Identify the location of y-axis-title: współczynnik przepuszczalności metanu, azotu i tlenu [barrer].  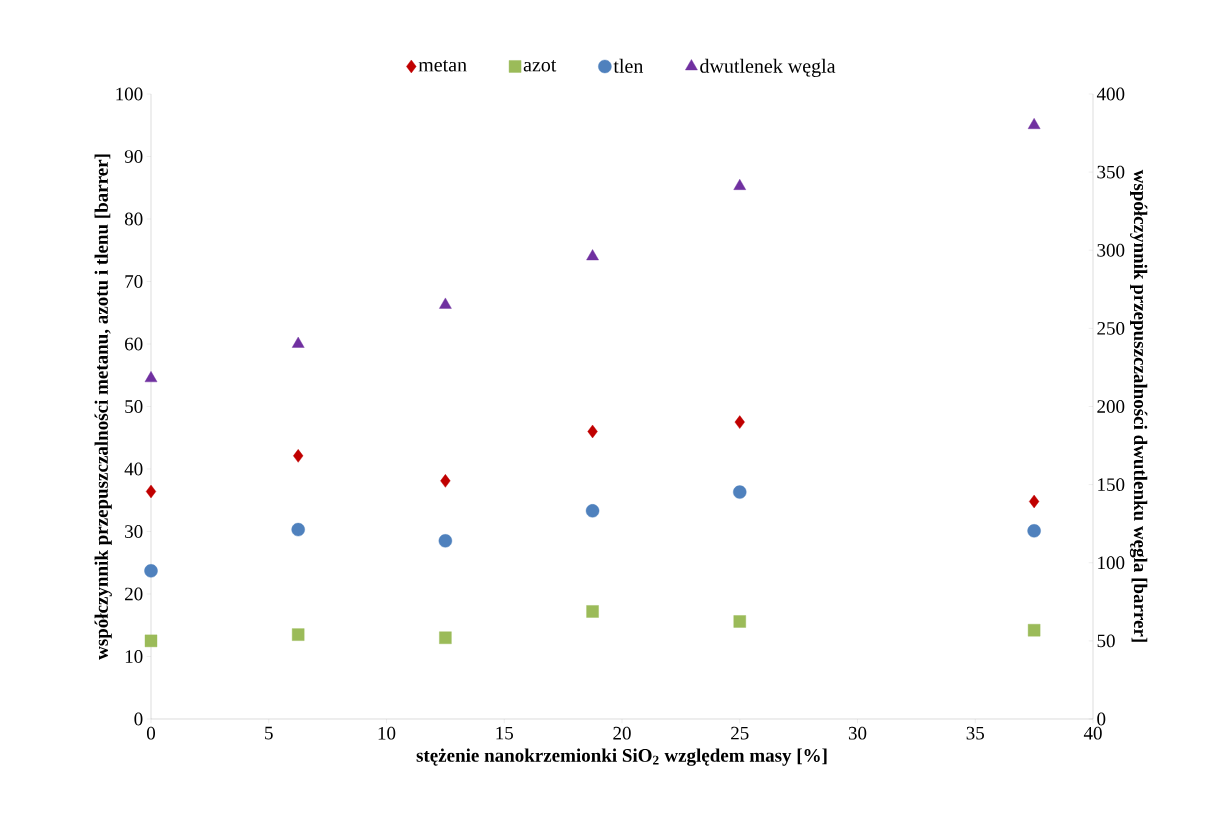
(103, 407).